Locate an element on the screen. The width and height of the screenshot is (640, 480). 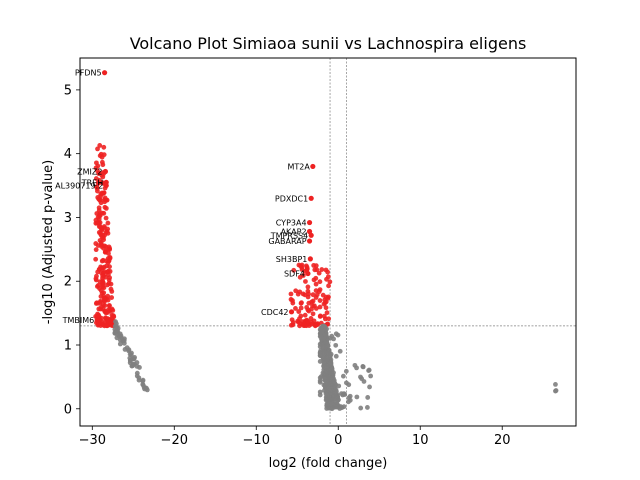
gene-label: PFDN5 is located at coordinates (88, 73).